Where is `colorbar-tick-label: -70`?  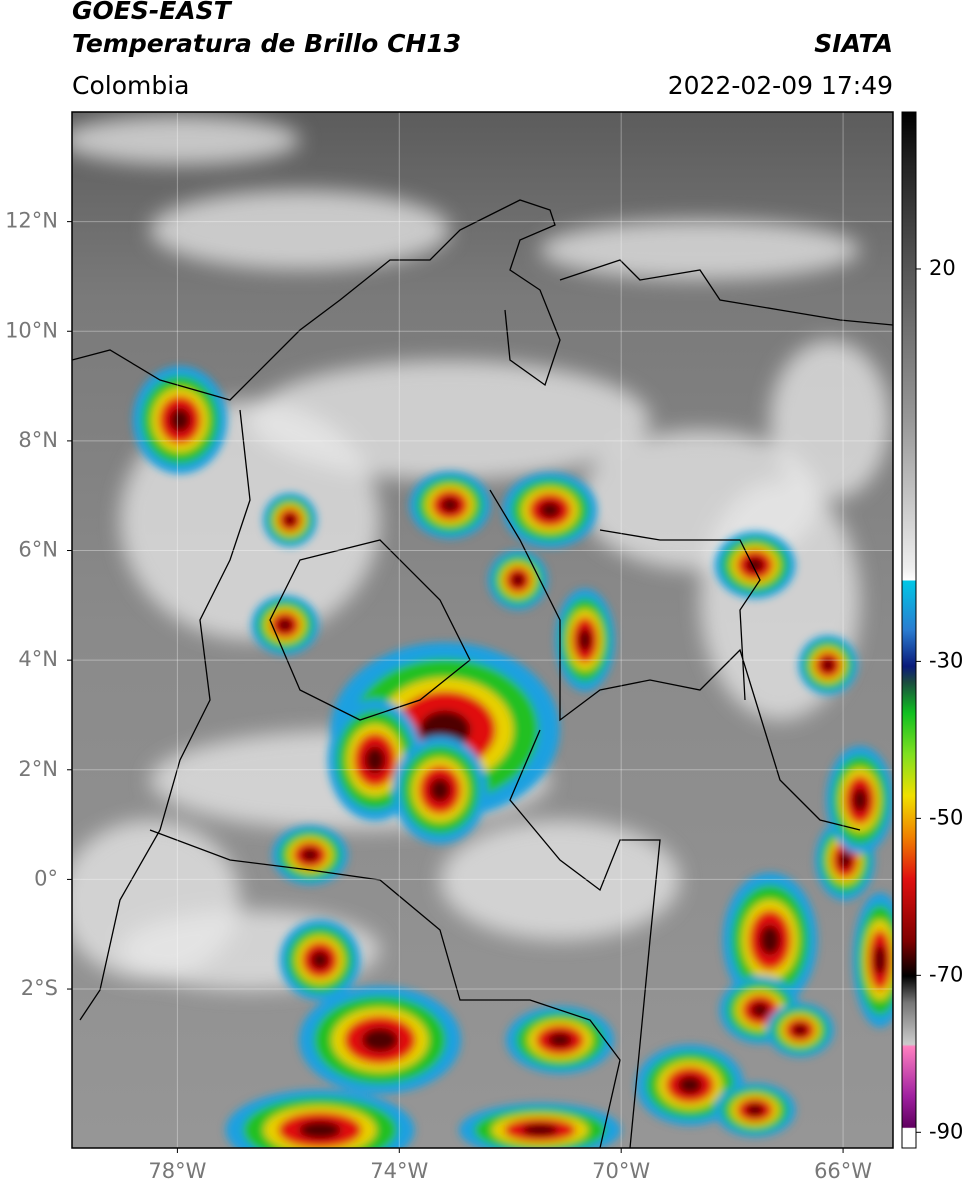
colorbar-tick-label: -70 is located at coordinates (946, 974).